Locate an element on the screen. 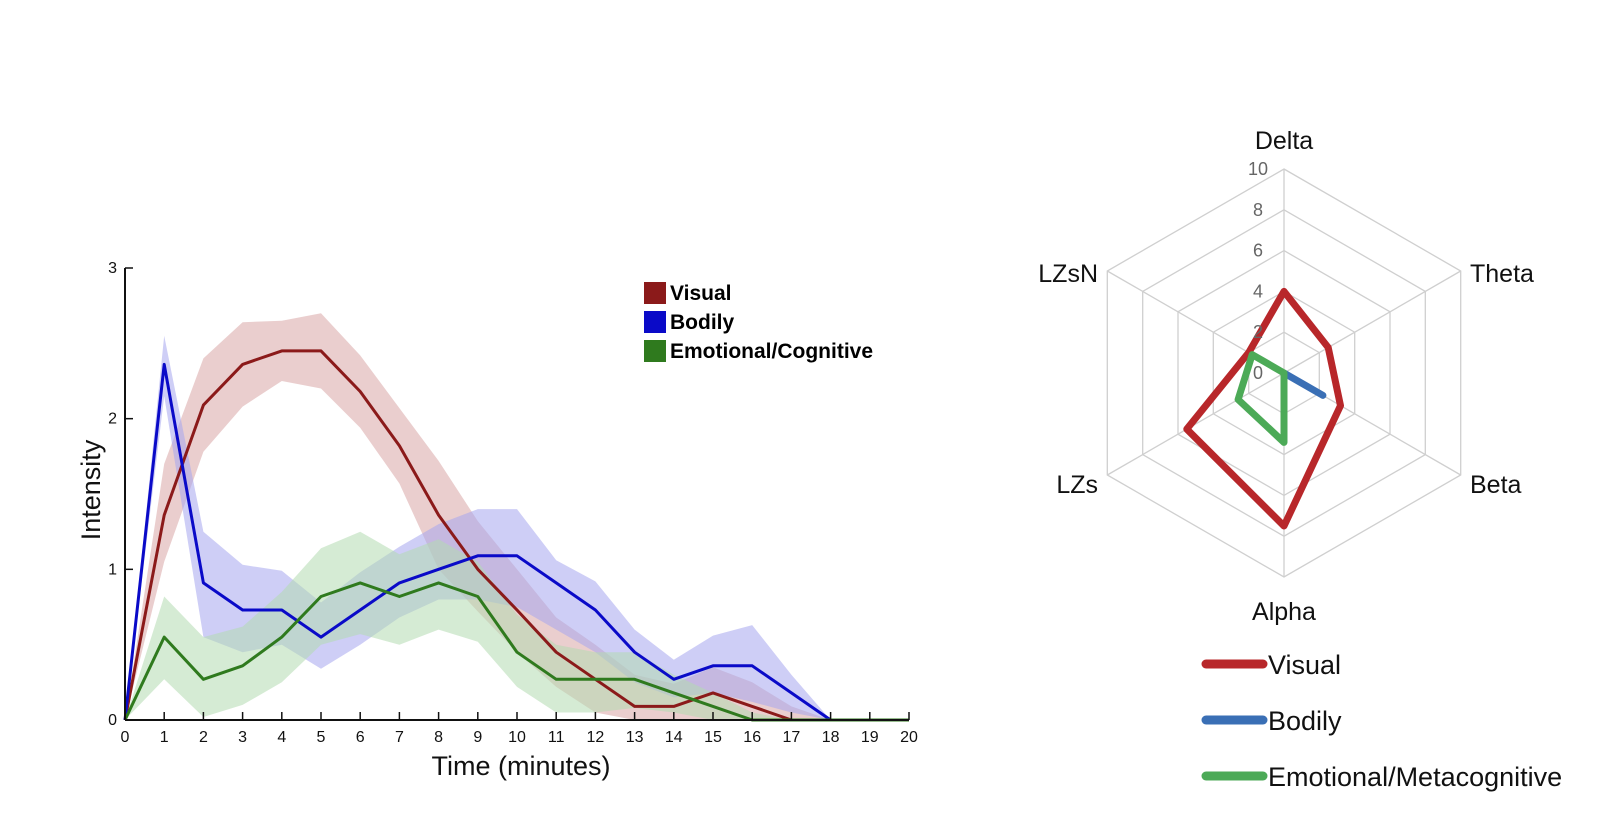 The image size is (1610, 822). x-tick-label: 2 is located at coordinates (203, 737).